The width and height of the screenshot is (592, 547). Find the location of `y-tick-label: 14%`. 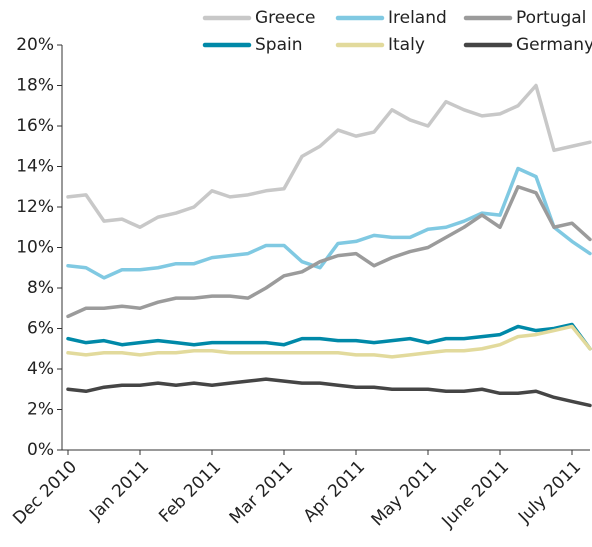

y-tick-label: 14% is located at coordinates (35, 167).